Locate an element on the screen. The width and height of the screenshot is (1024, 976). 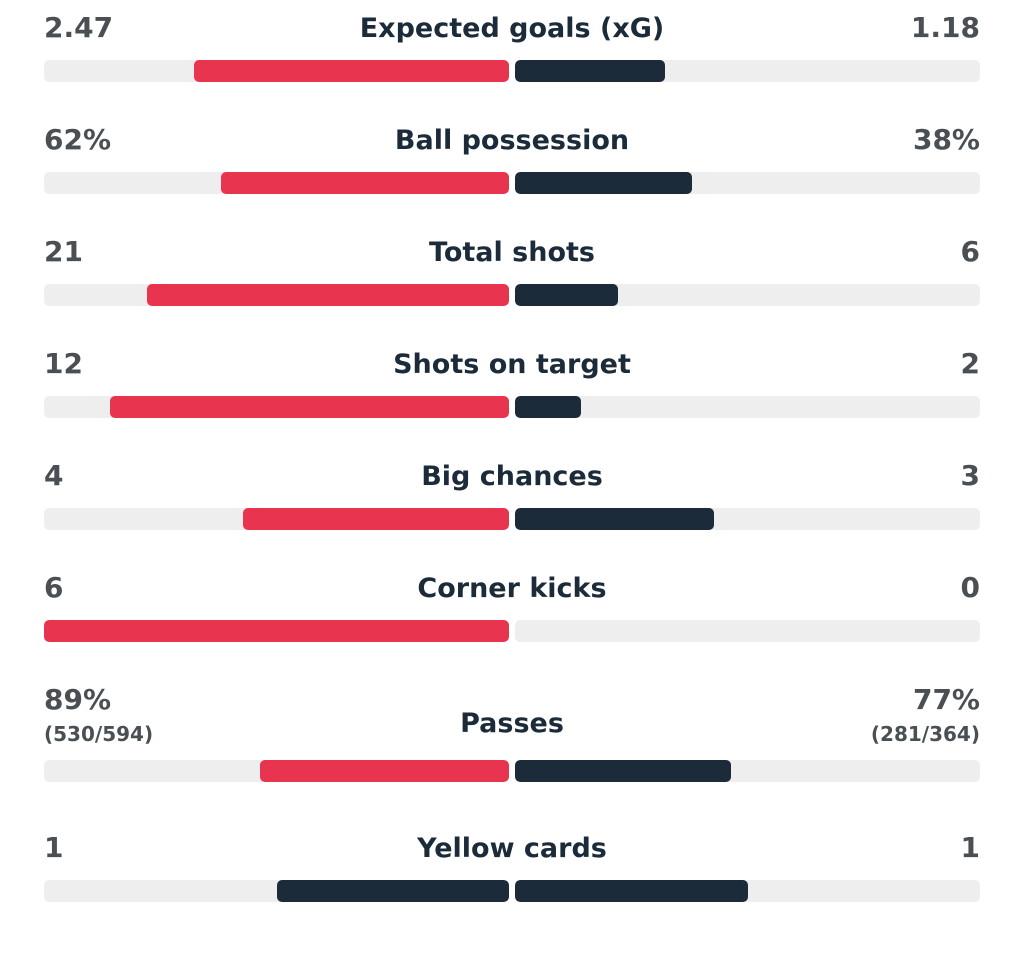
away-value-text: 1.18 is located at coordinates (945, 27).